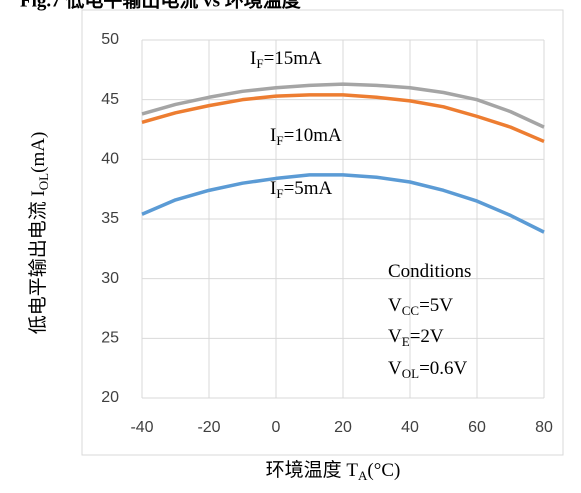 The image size is (581, 493). I want to click on x-axis-label-part: (°C), so click(383, 470).